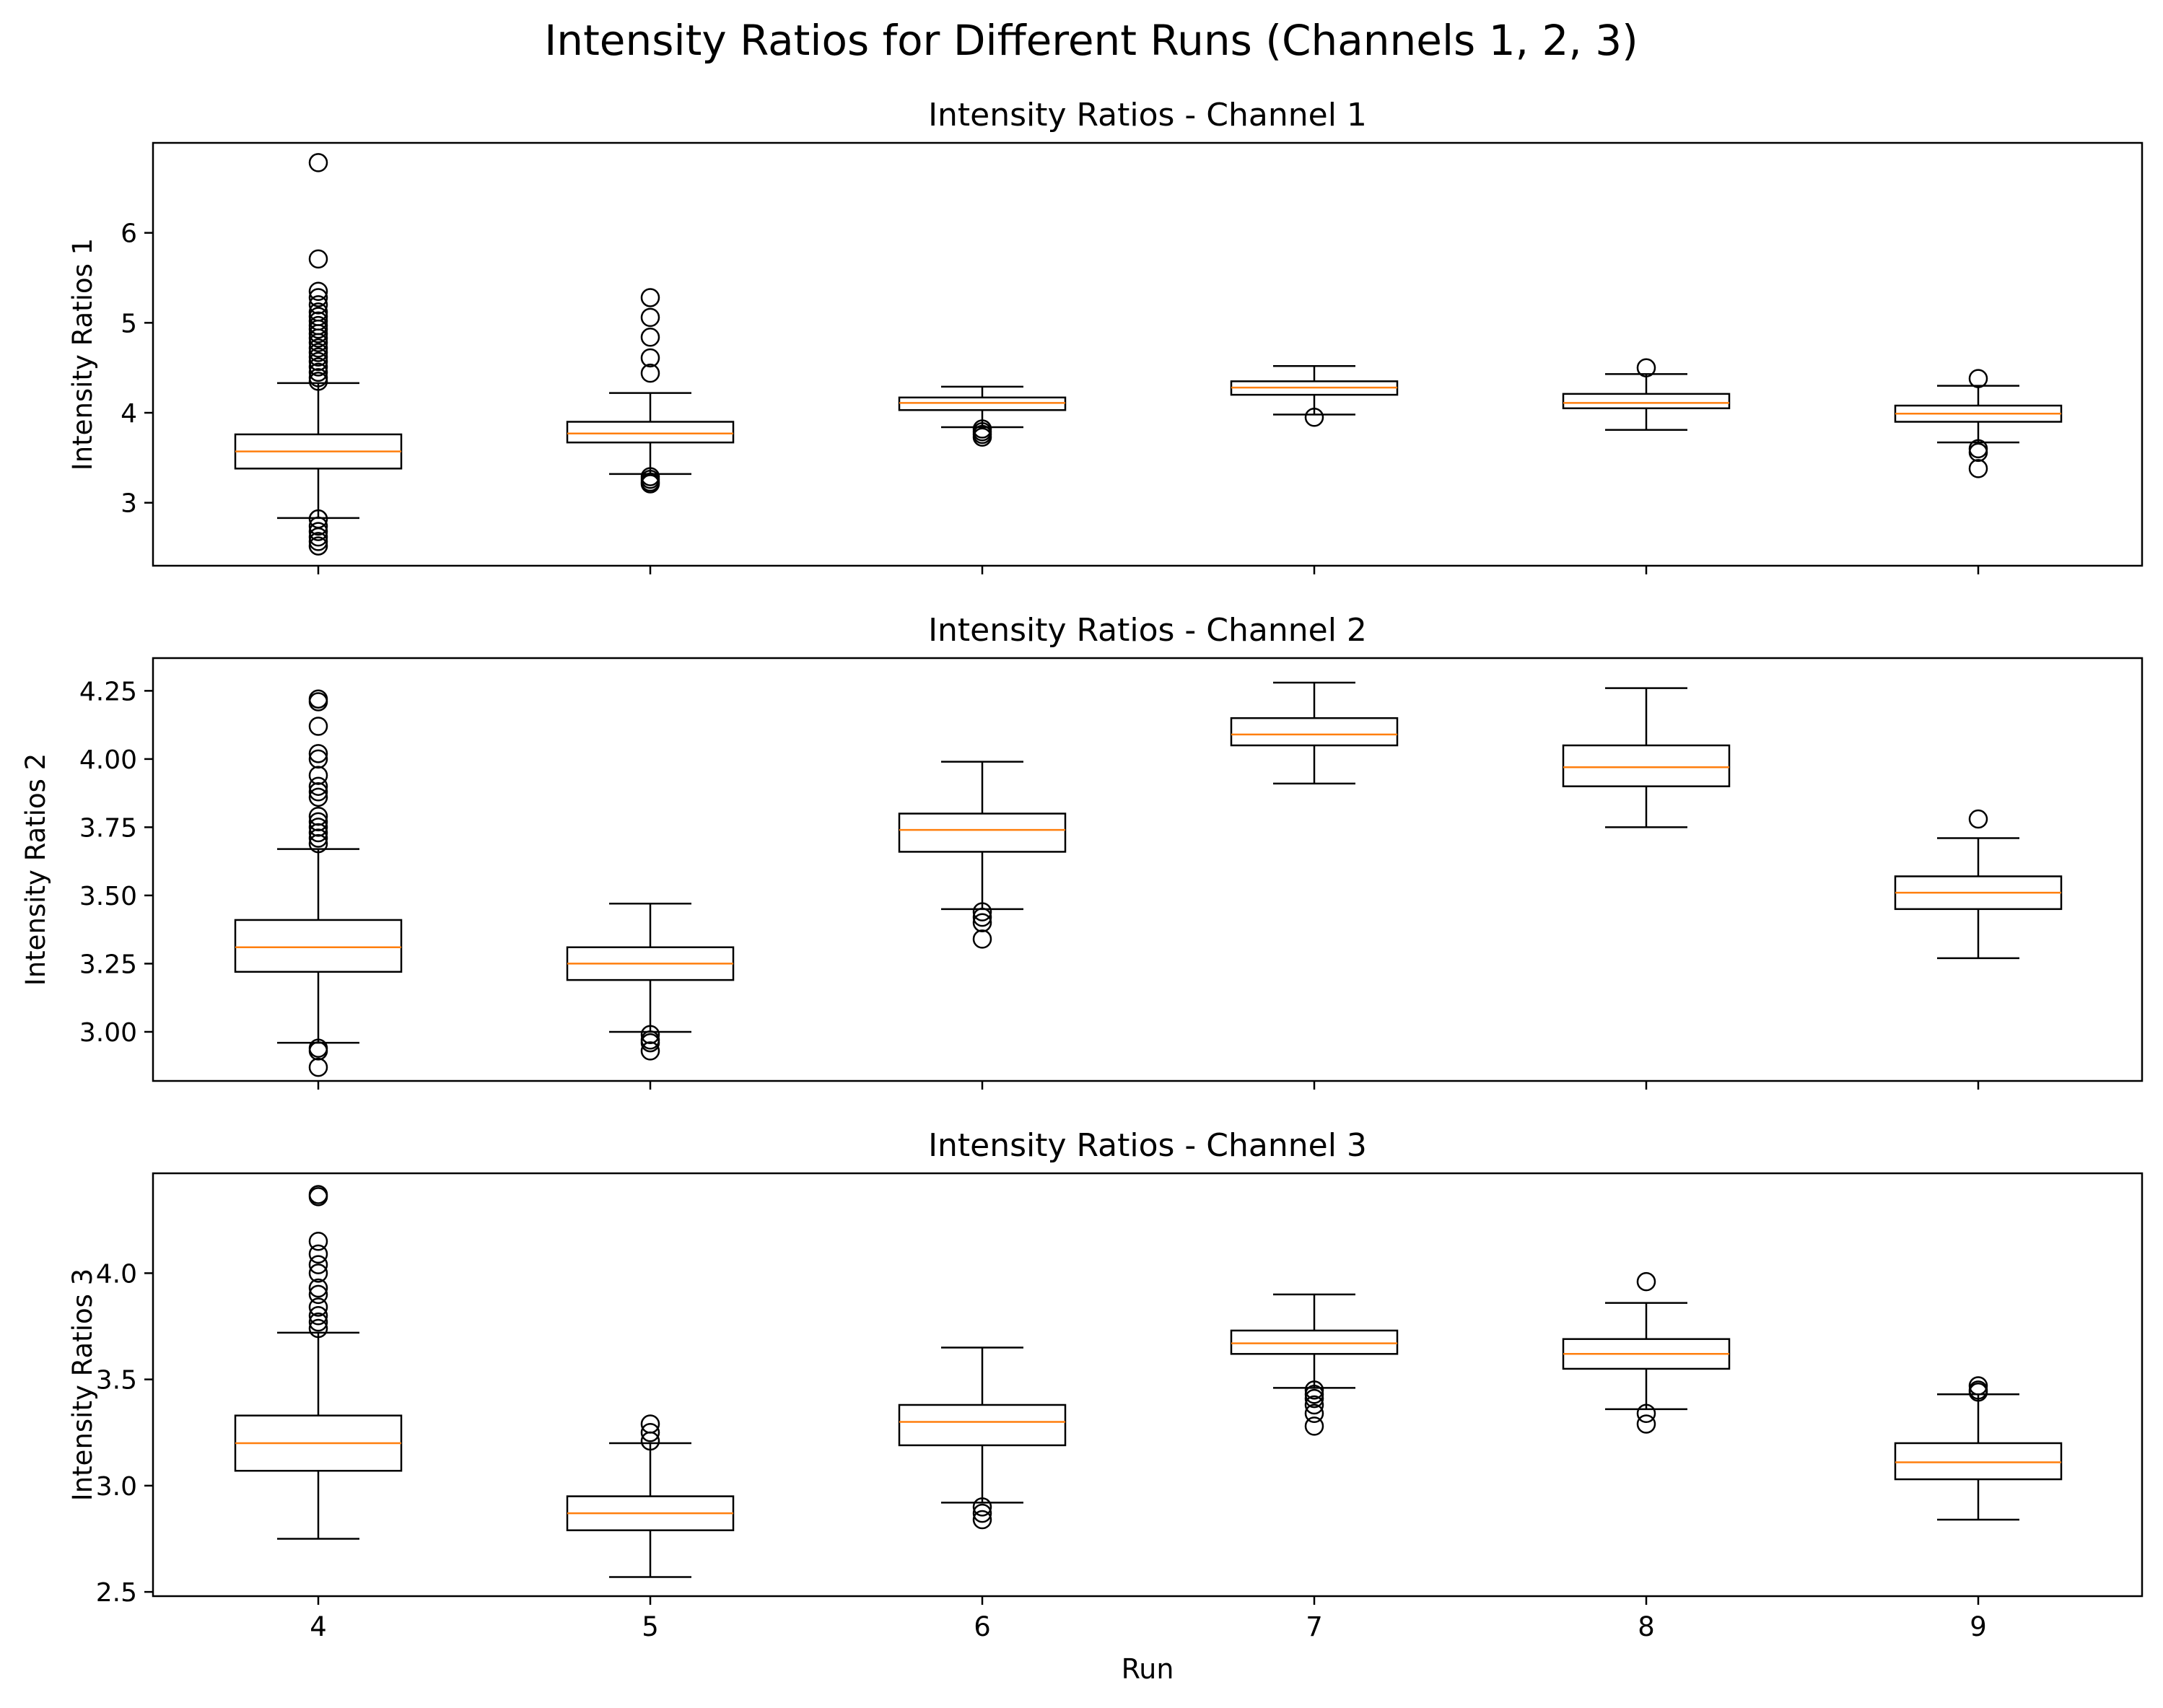 The height and width of the screenshot is (1708, 2163). Describe the element at coordinates (1314, 1626) in the screenshot. I see `x-tick-label: 7` at that location.